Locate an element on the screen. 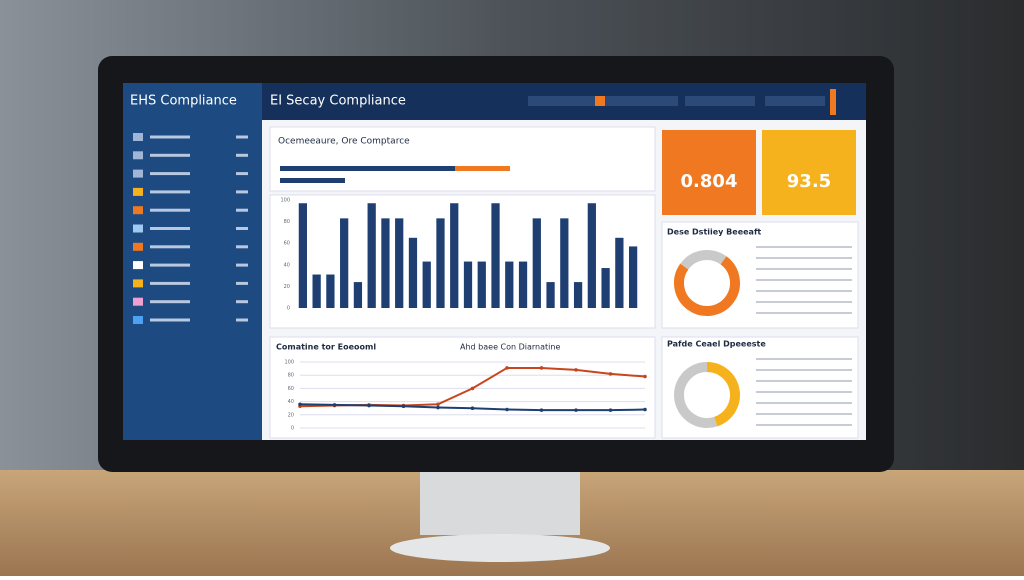  y-tick-label: 40 is located at coordinates (287, 265).